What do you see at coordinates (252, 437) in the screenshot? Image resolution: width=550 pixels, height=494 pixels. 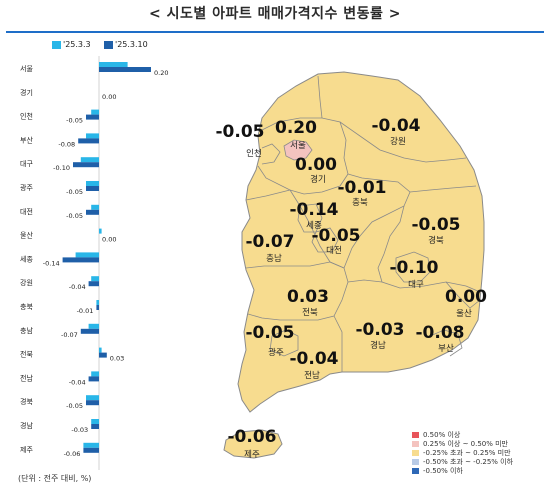 I see `map-value-jeju: -0.06` at bounding box center [252, 437].